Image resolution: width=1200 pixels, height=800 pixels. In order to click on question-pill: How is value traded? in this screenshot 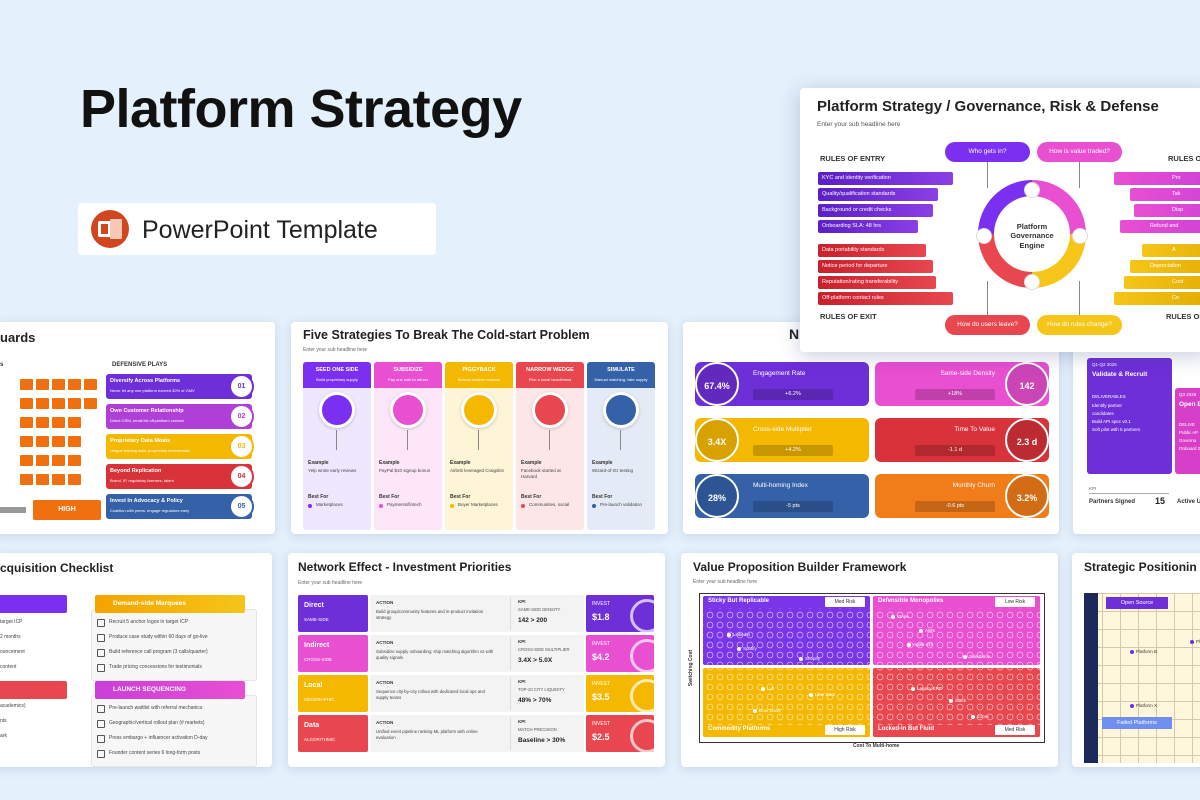, I will do `click(1079, 152)`.